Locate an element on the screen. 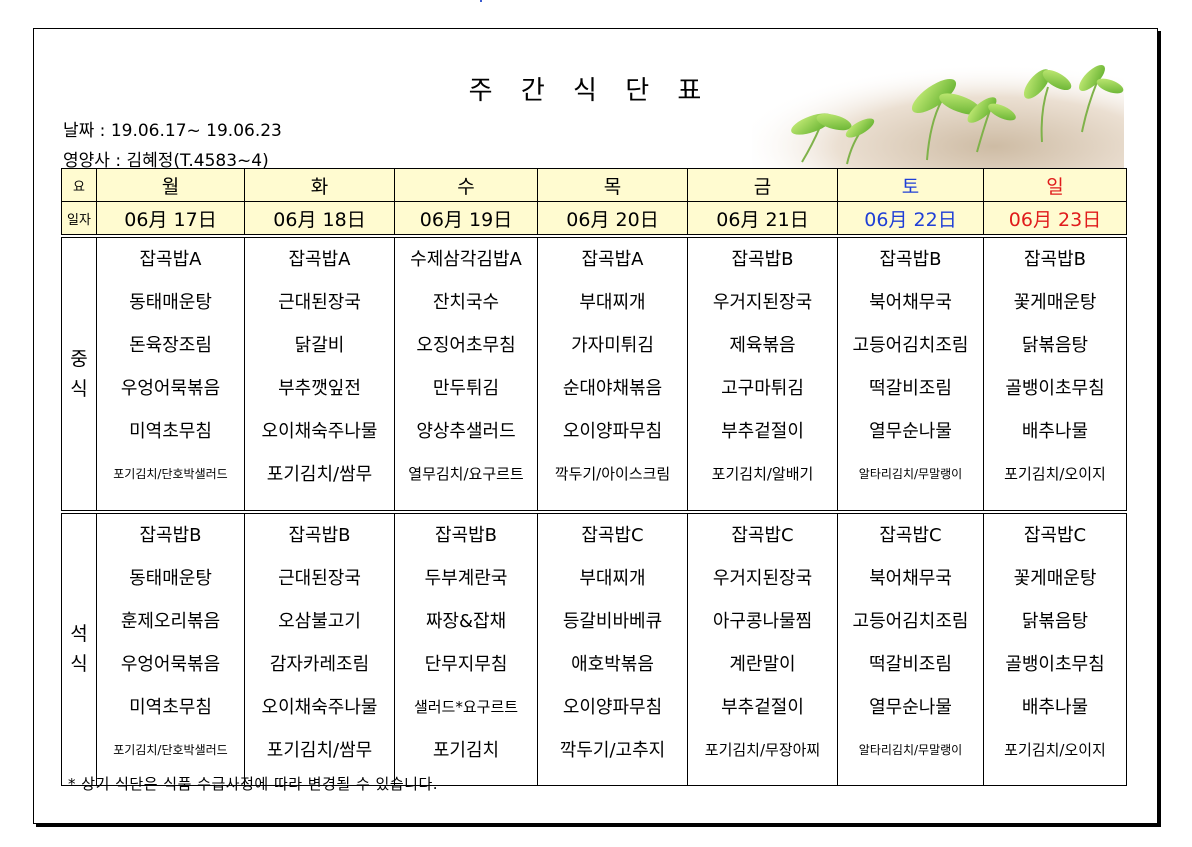 Image resolution: width=1192 pixels, height=847 pixels. lunch-fri: 잡곡밥B 우거지된장국 제육볶음 고구마튀김 부추겉절이 포기김치/알배기 is located at coordinates (762, 374).